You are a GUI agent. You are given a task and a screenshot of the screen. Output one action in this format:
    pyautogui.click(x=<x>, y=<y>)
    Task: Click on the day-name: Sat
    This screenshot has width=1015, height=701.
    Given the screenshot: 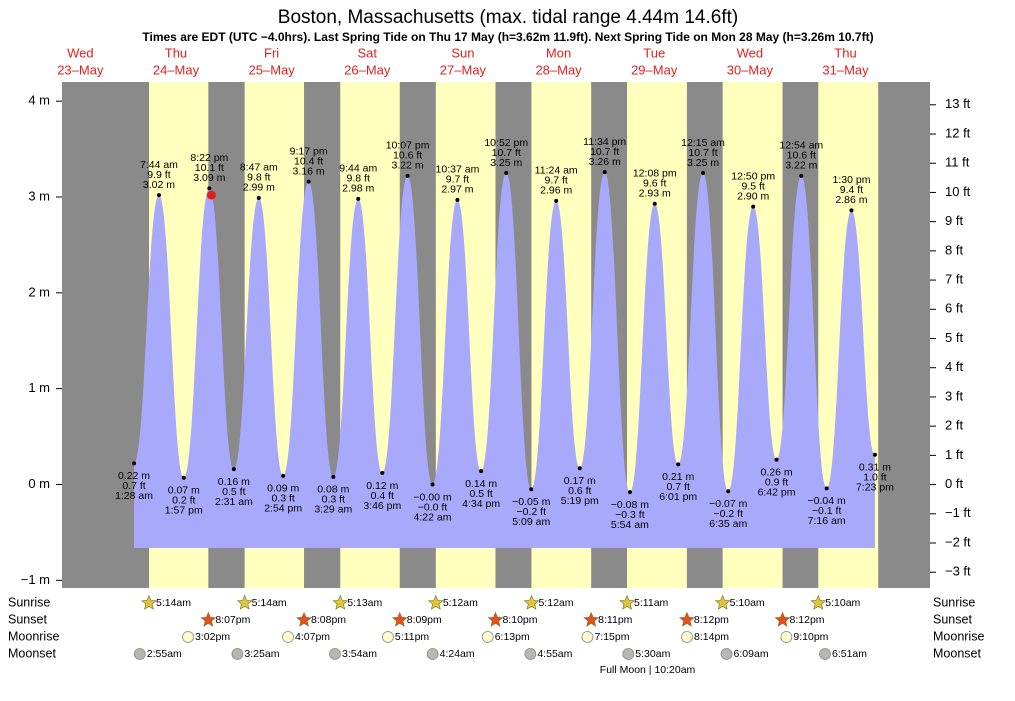 What is the action you would take?
    pyautogui.click(x=368, y=52)
    